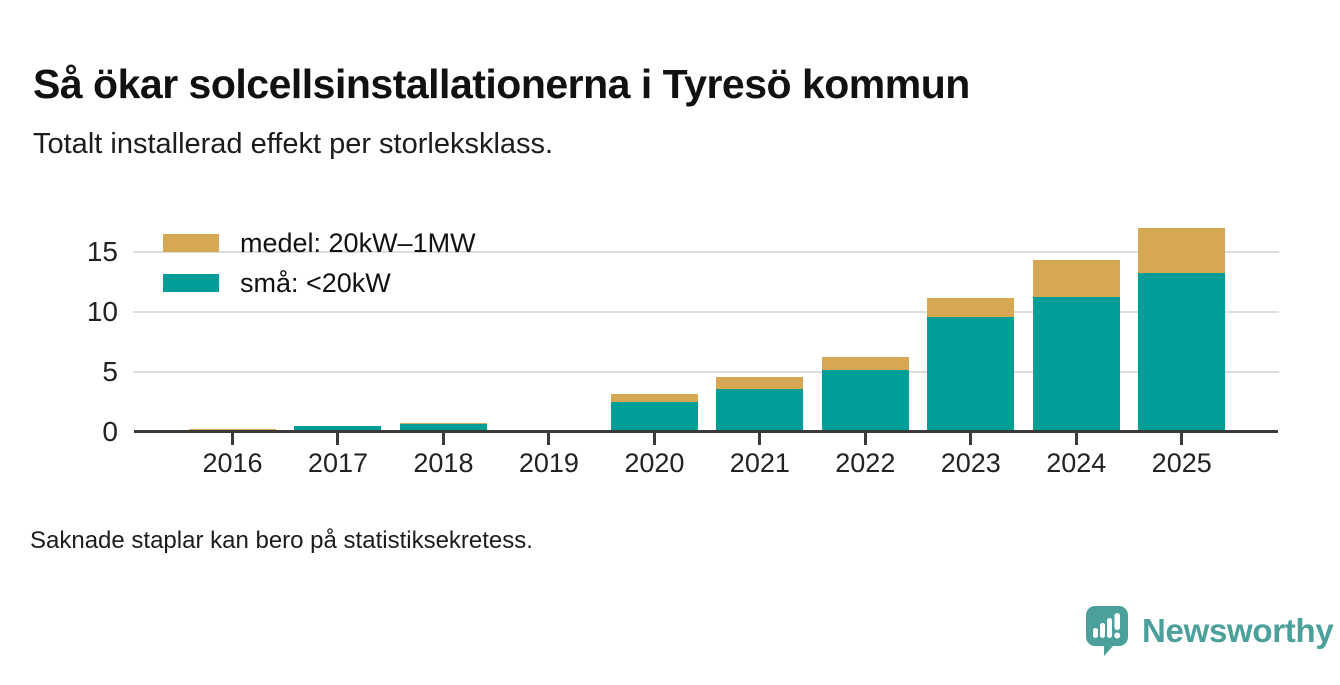 Image resolution: width=1340 pixels, height=685 pixels. I want to click on x-axis-tick-label: 2017, so click(337, 463).